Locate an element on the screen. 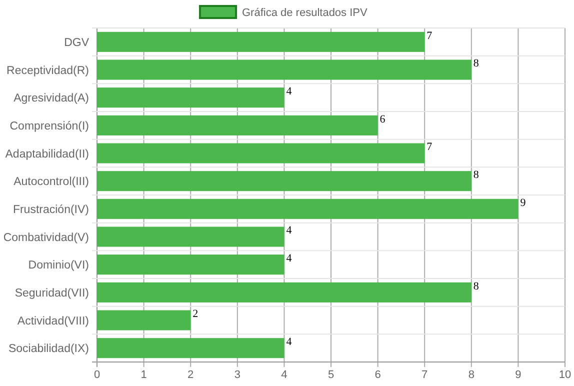 The image size is (574, 386). x-tick-label: 5 is located at coordinates (331, 375).